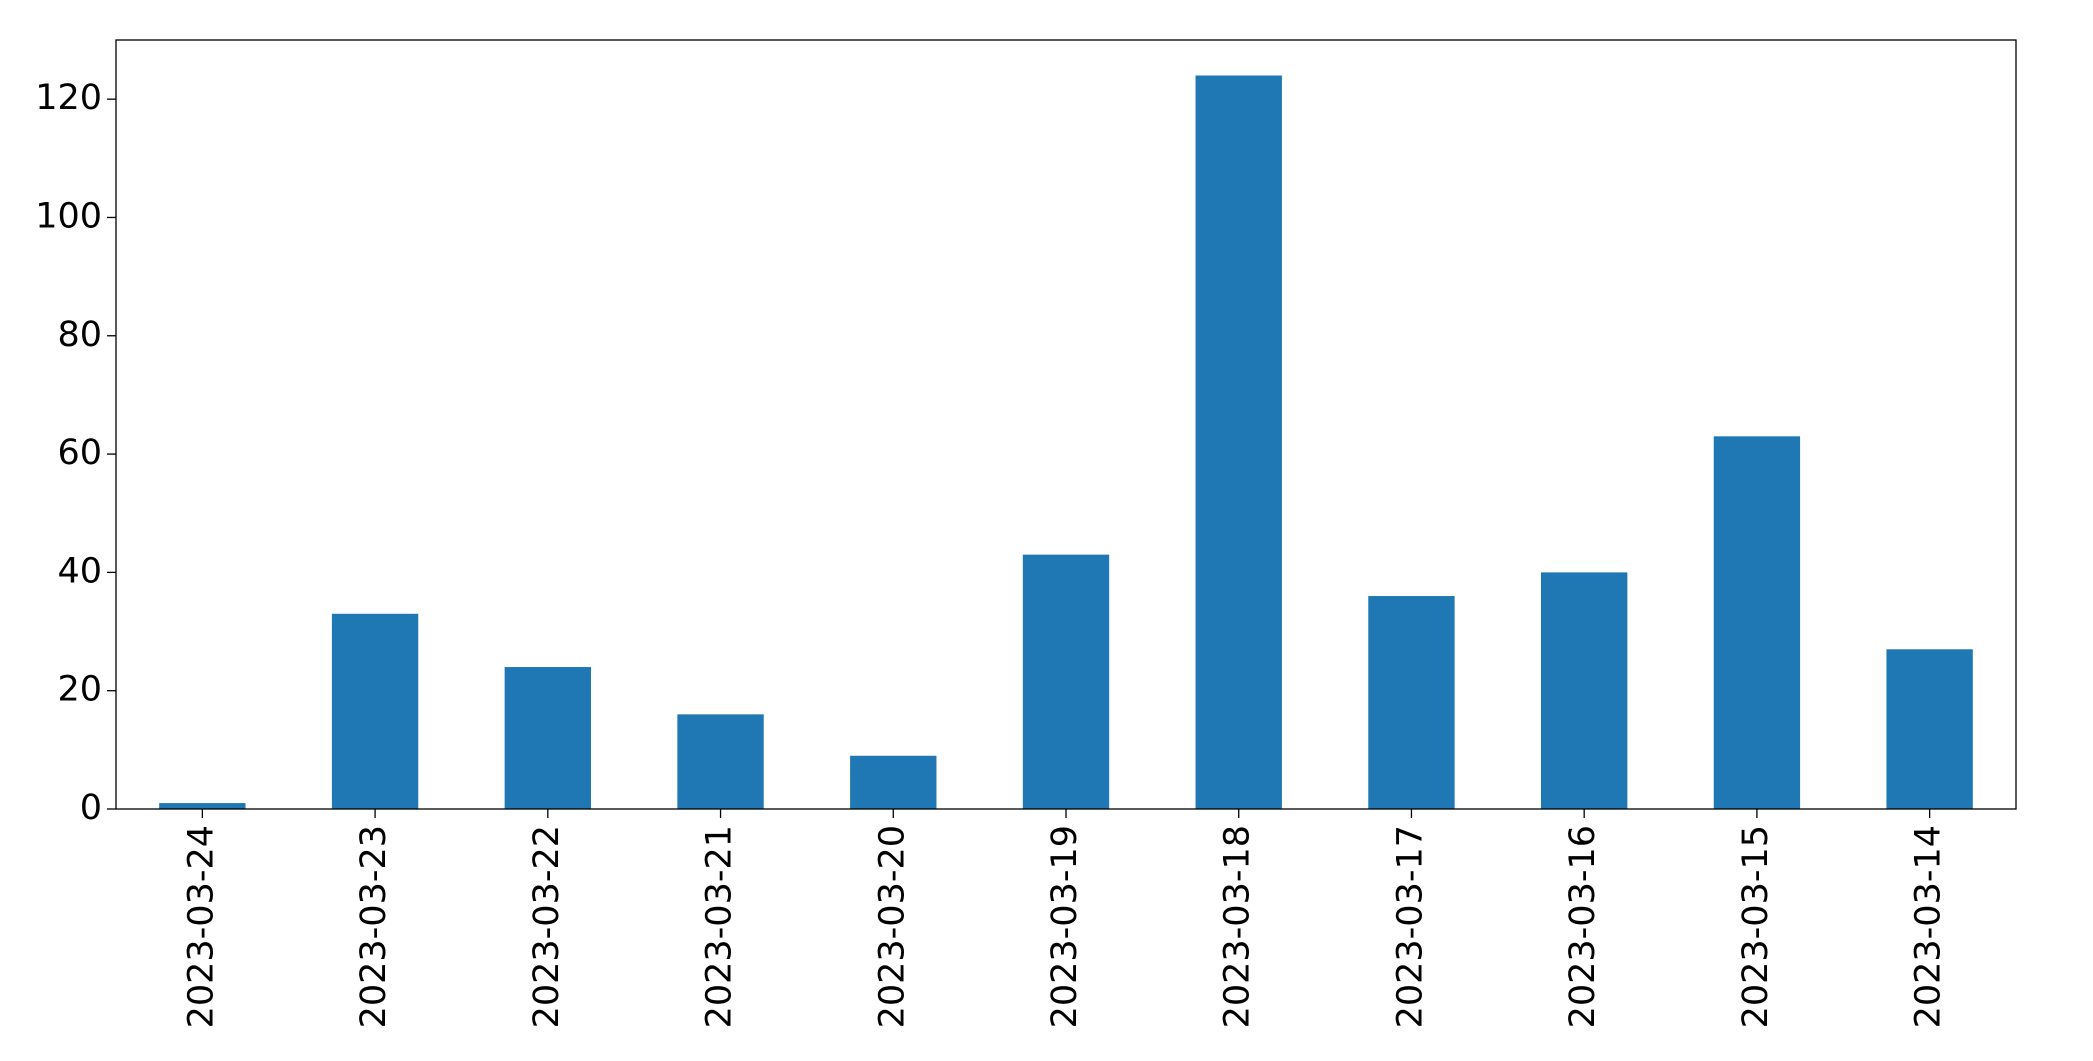 Image resolution: width=2093 pixels, height=1061 pixels. I want to click on y-tick-label: 60, so click(79, 453).